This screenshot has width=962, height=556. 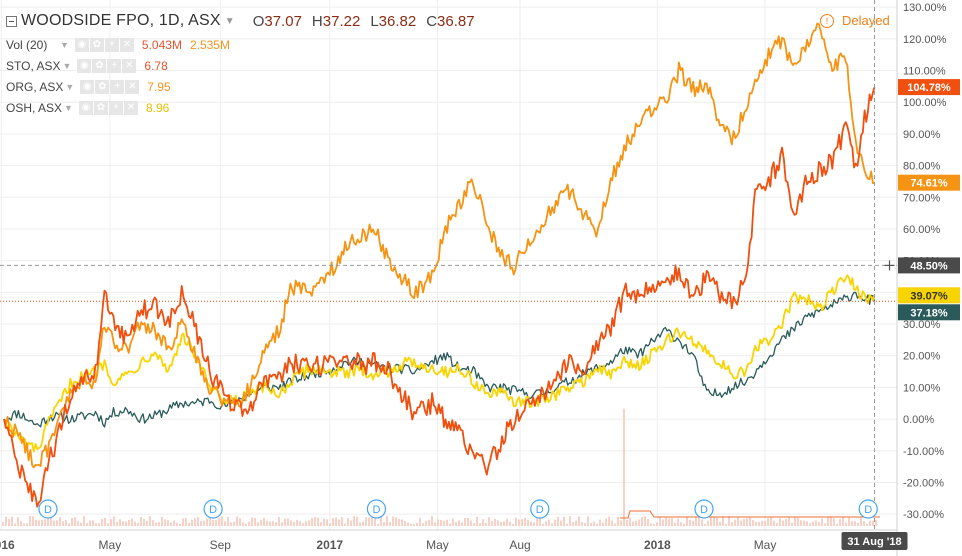 I want to click on y-tick-label: 70.00%, so click(x=922, y=198).